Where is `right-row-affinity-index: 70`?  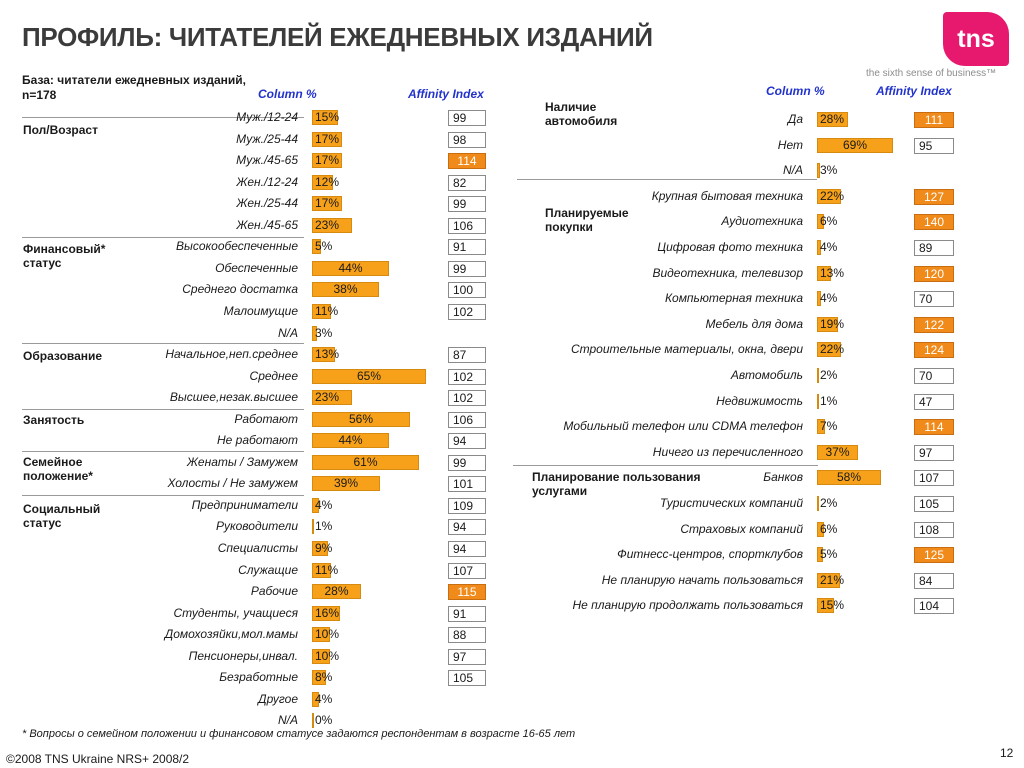 right-row-affinity-index: 70 is located at coordinates (934, 376).